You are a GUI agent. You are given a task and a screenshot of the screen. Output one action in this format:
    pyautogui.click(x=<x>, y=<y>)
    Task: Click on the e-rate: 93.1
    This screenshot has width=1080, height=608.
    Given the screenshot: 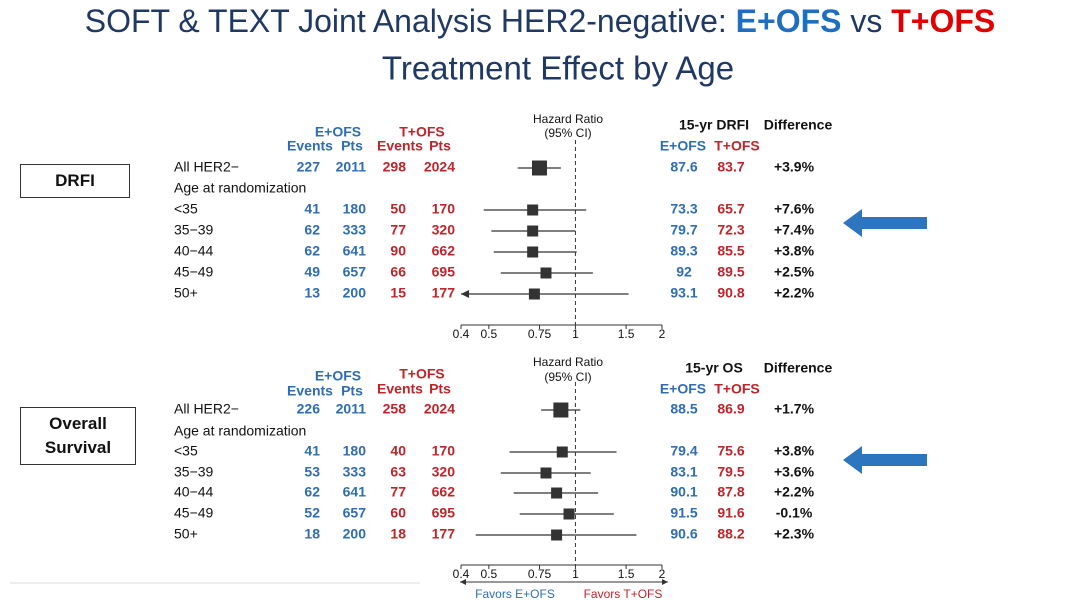 What is the action you would take?
    pyautogui.click(x=683, y=293)
    